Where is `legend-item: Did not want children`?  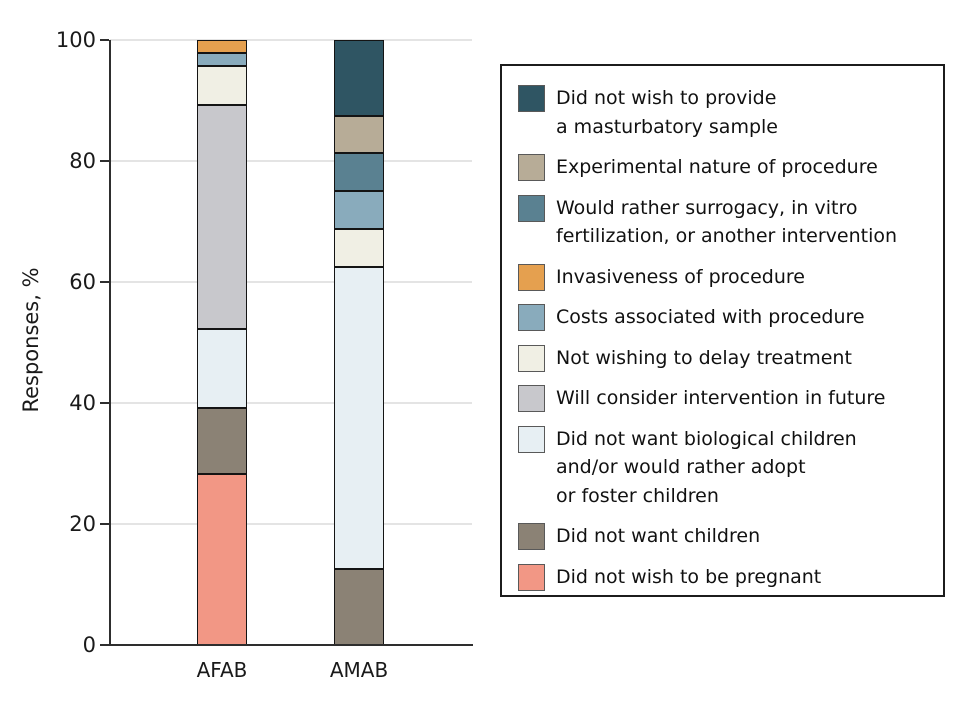
legend-item: Did not want children is located at coordinates (726, 536).